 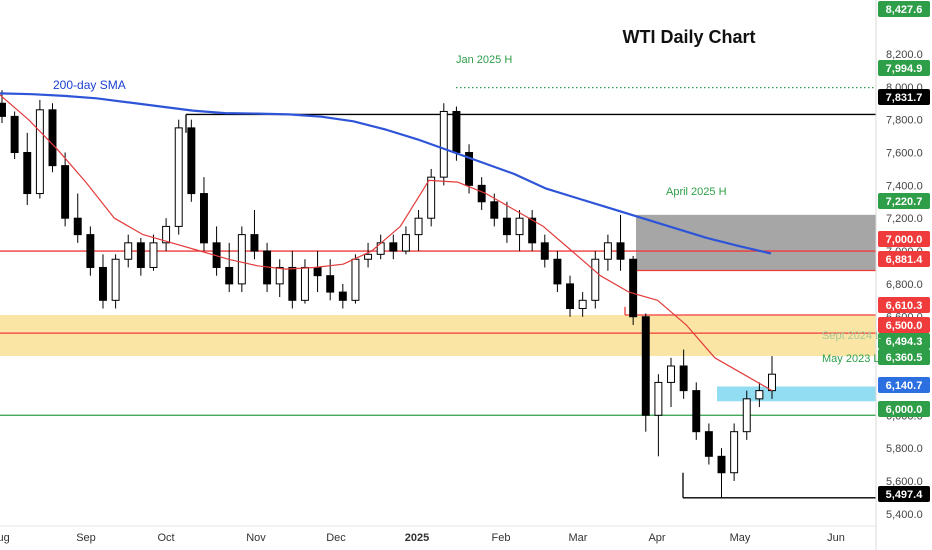 I want to click on price-badge: 6,494.3, so click(x=904, y=341).